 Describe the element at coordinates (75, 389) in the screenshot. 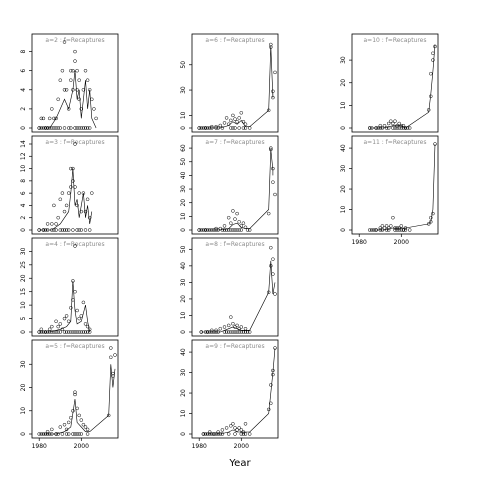

I see `panel-frame` at that location.